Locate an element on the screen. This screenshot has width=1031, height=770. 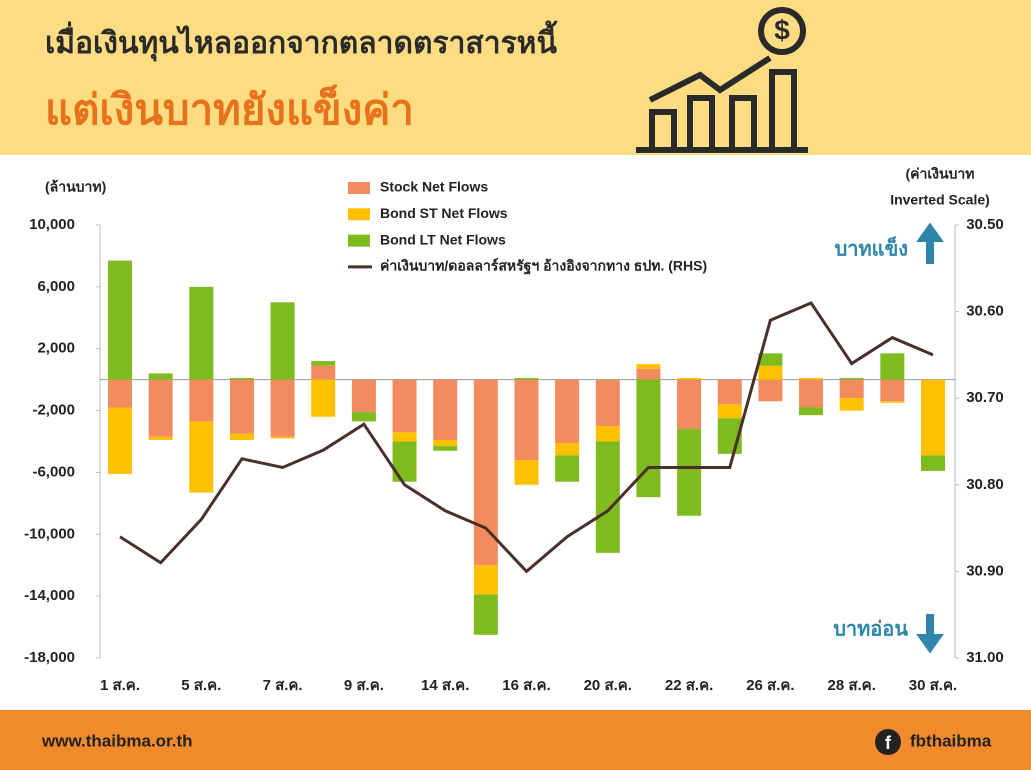
y-tick-label: -2,000 is located at coordinates (53, 410).